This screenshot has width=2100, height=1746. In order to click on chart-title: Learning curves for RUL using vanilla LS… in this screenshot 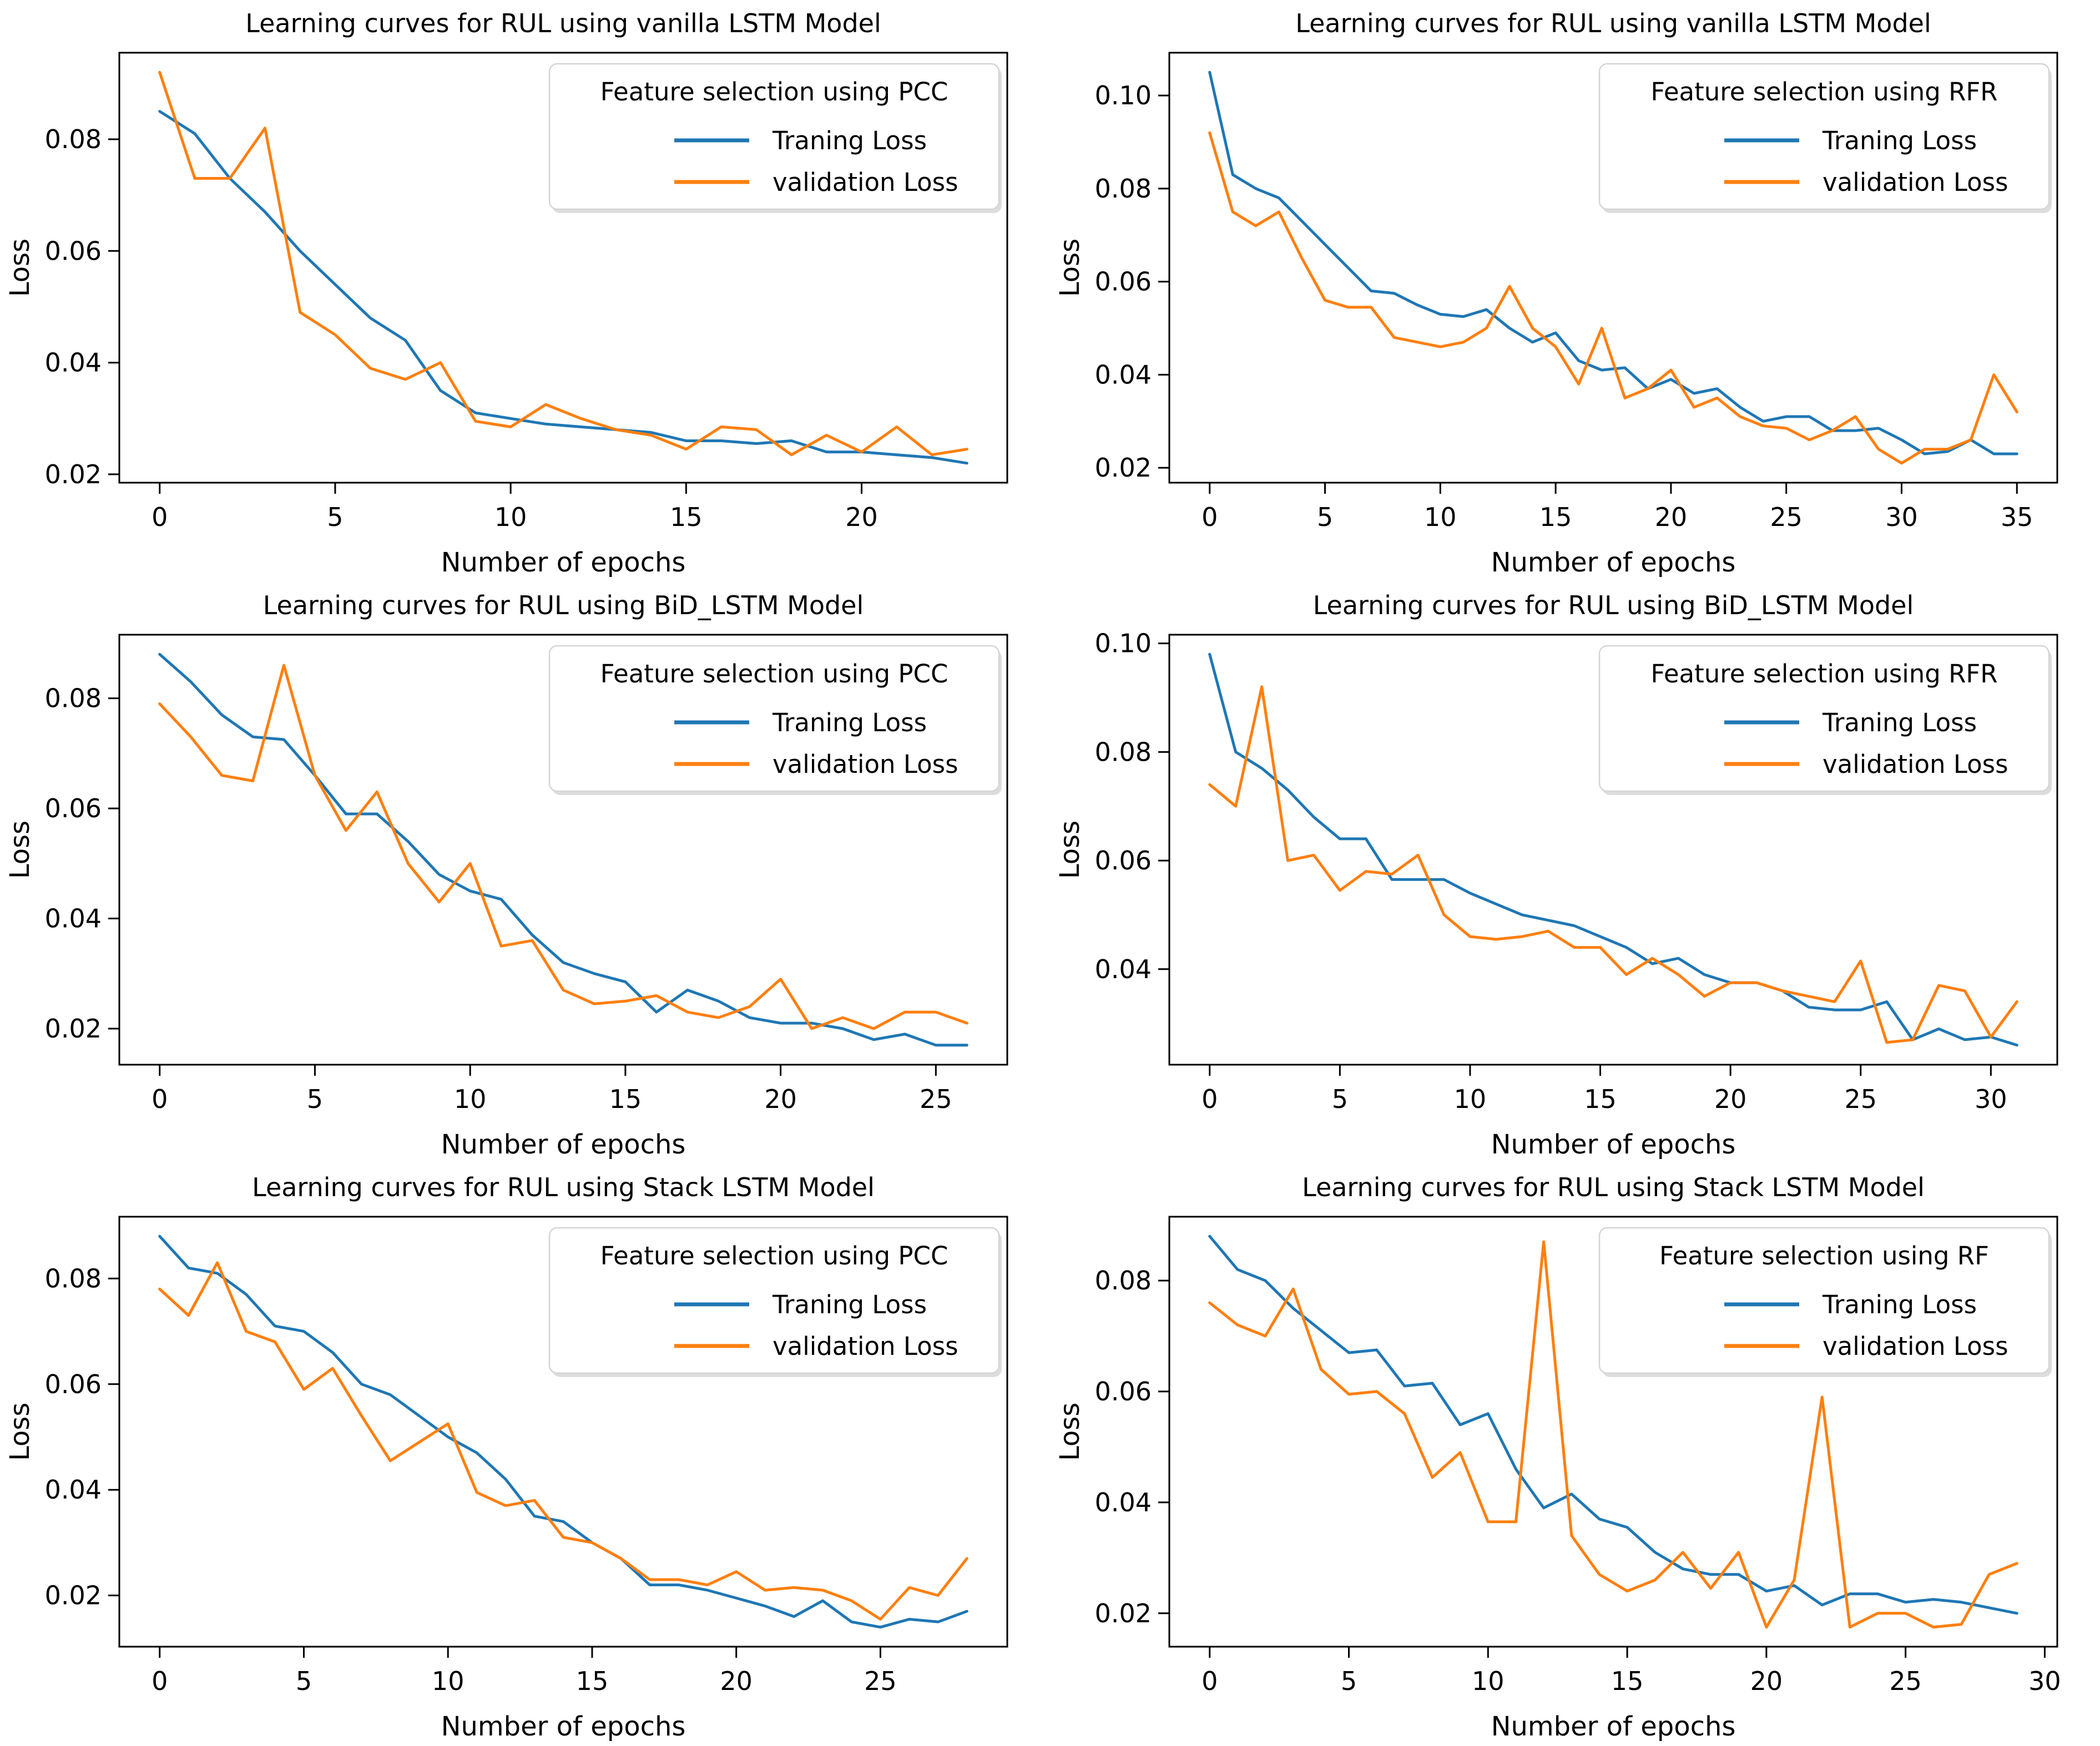, I will do `click(1613, 23)`.